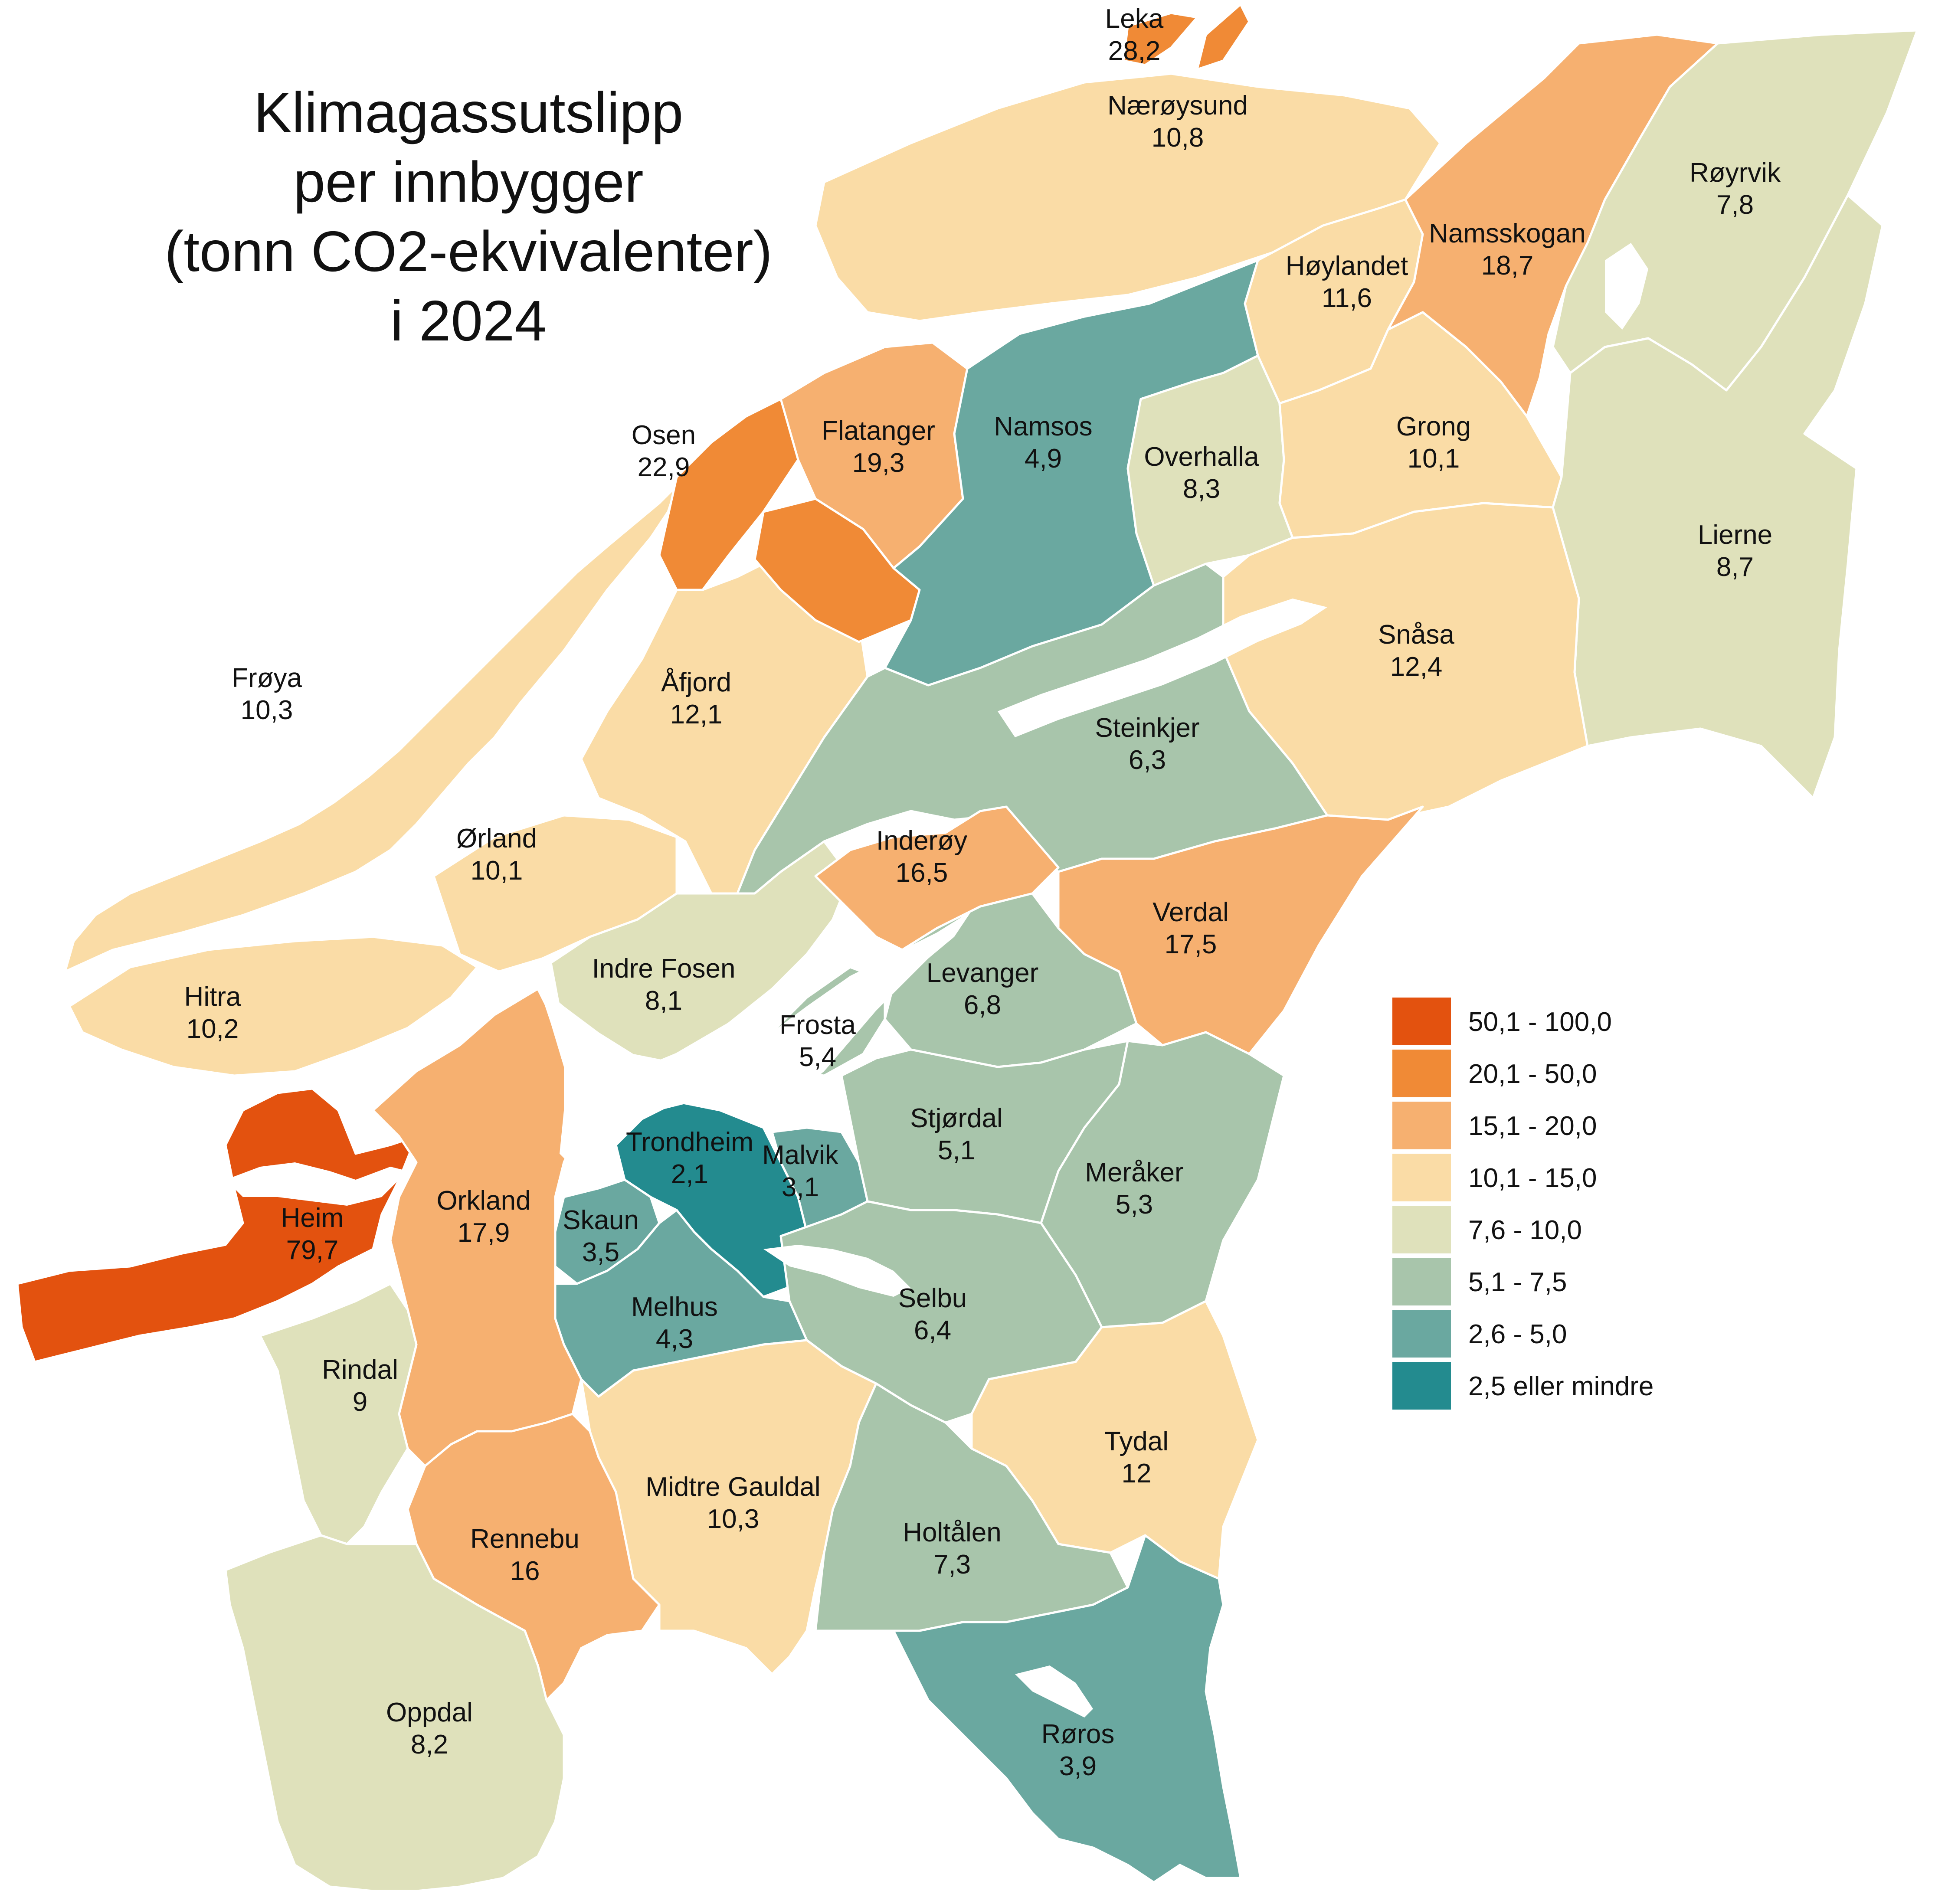 This screenshot has height=1904, width=1935. Describe the element at coordinates (879, 431) in the screenshot. I see `municipality-name: Flatanger` at that location.